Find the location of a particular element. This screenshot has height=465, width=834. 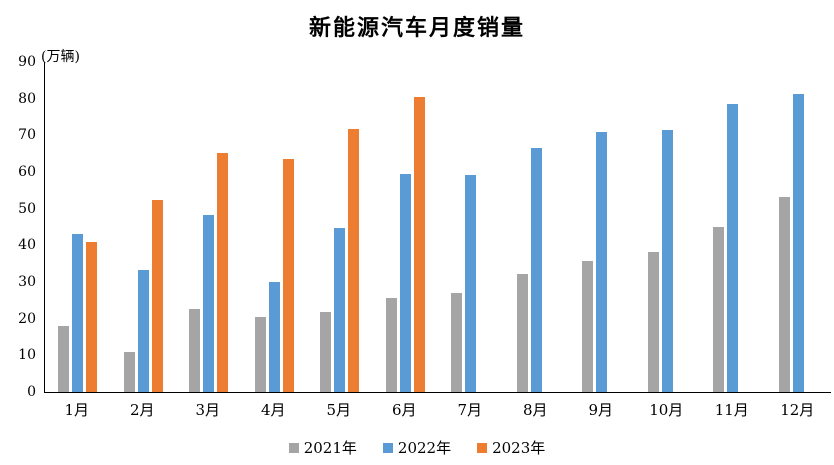

x-axis-labels: 1月 2月 3月 4月 5月 6月 7月 8月 9月 10月 11月 12月 is located at coordinates (437, 409).